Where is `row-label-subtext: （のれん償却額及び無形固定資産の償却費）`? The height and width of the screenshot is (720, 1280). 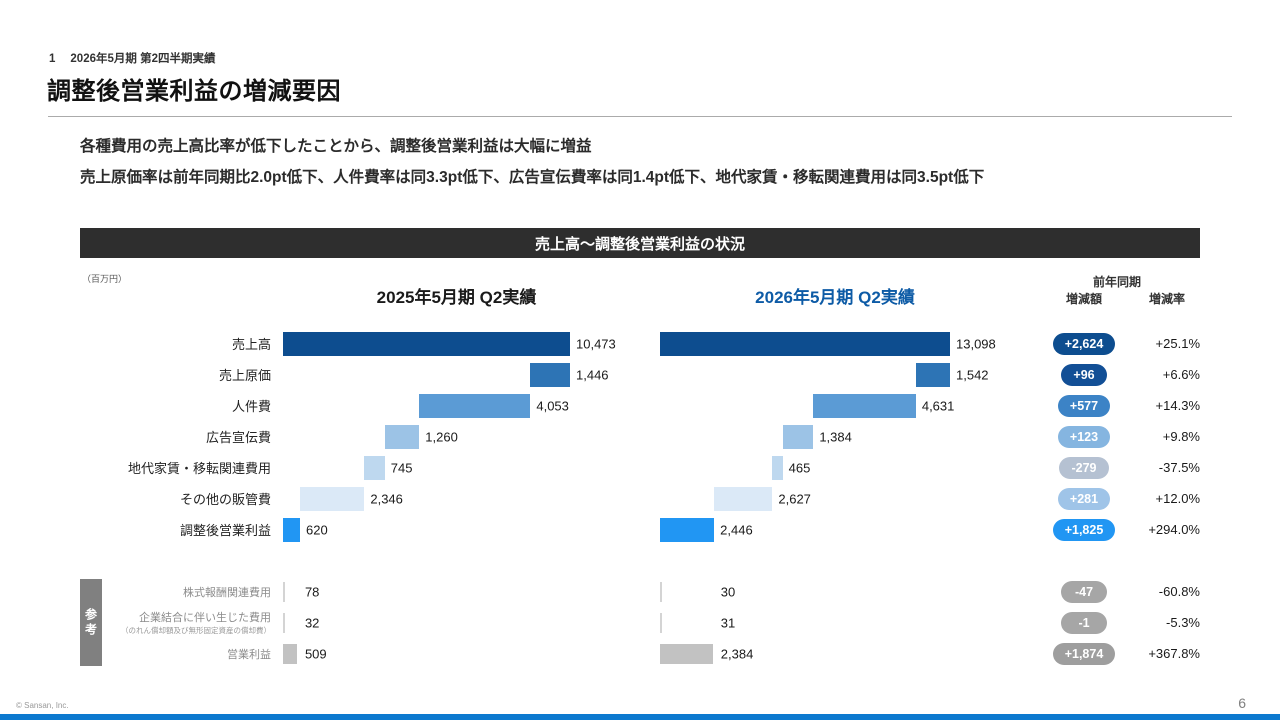
row-label-subtext: （のれん償却額及び無形固定資産の償却費） is located at coordinates (196, 630).